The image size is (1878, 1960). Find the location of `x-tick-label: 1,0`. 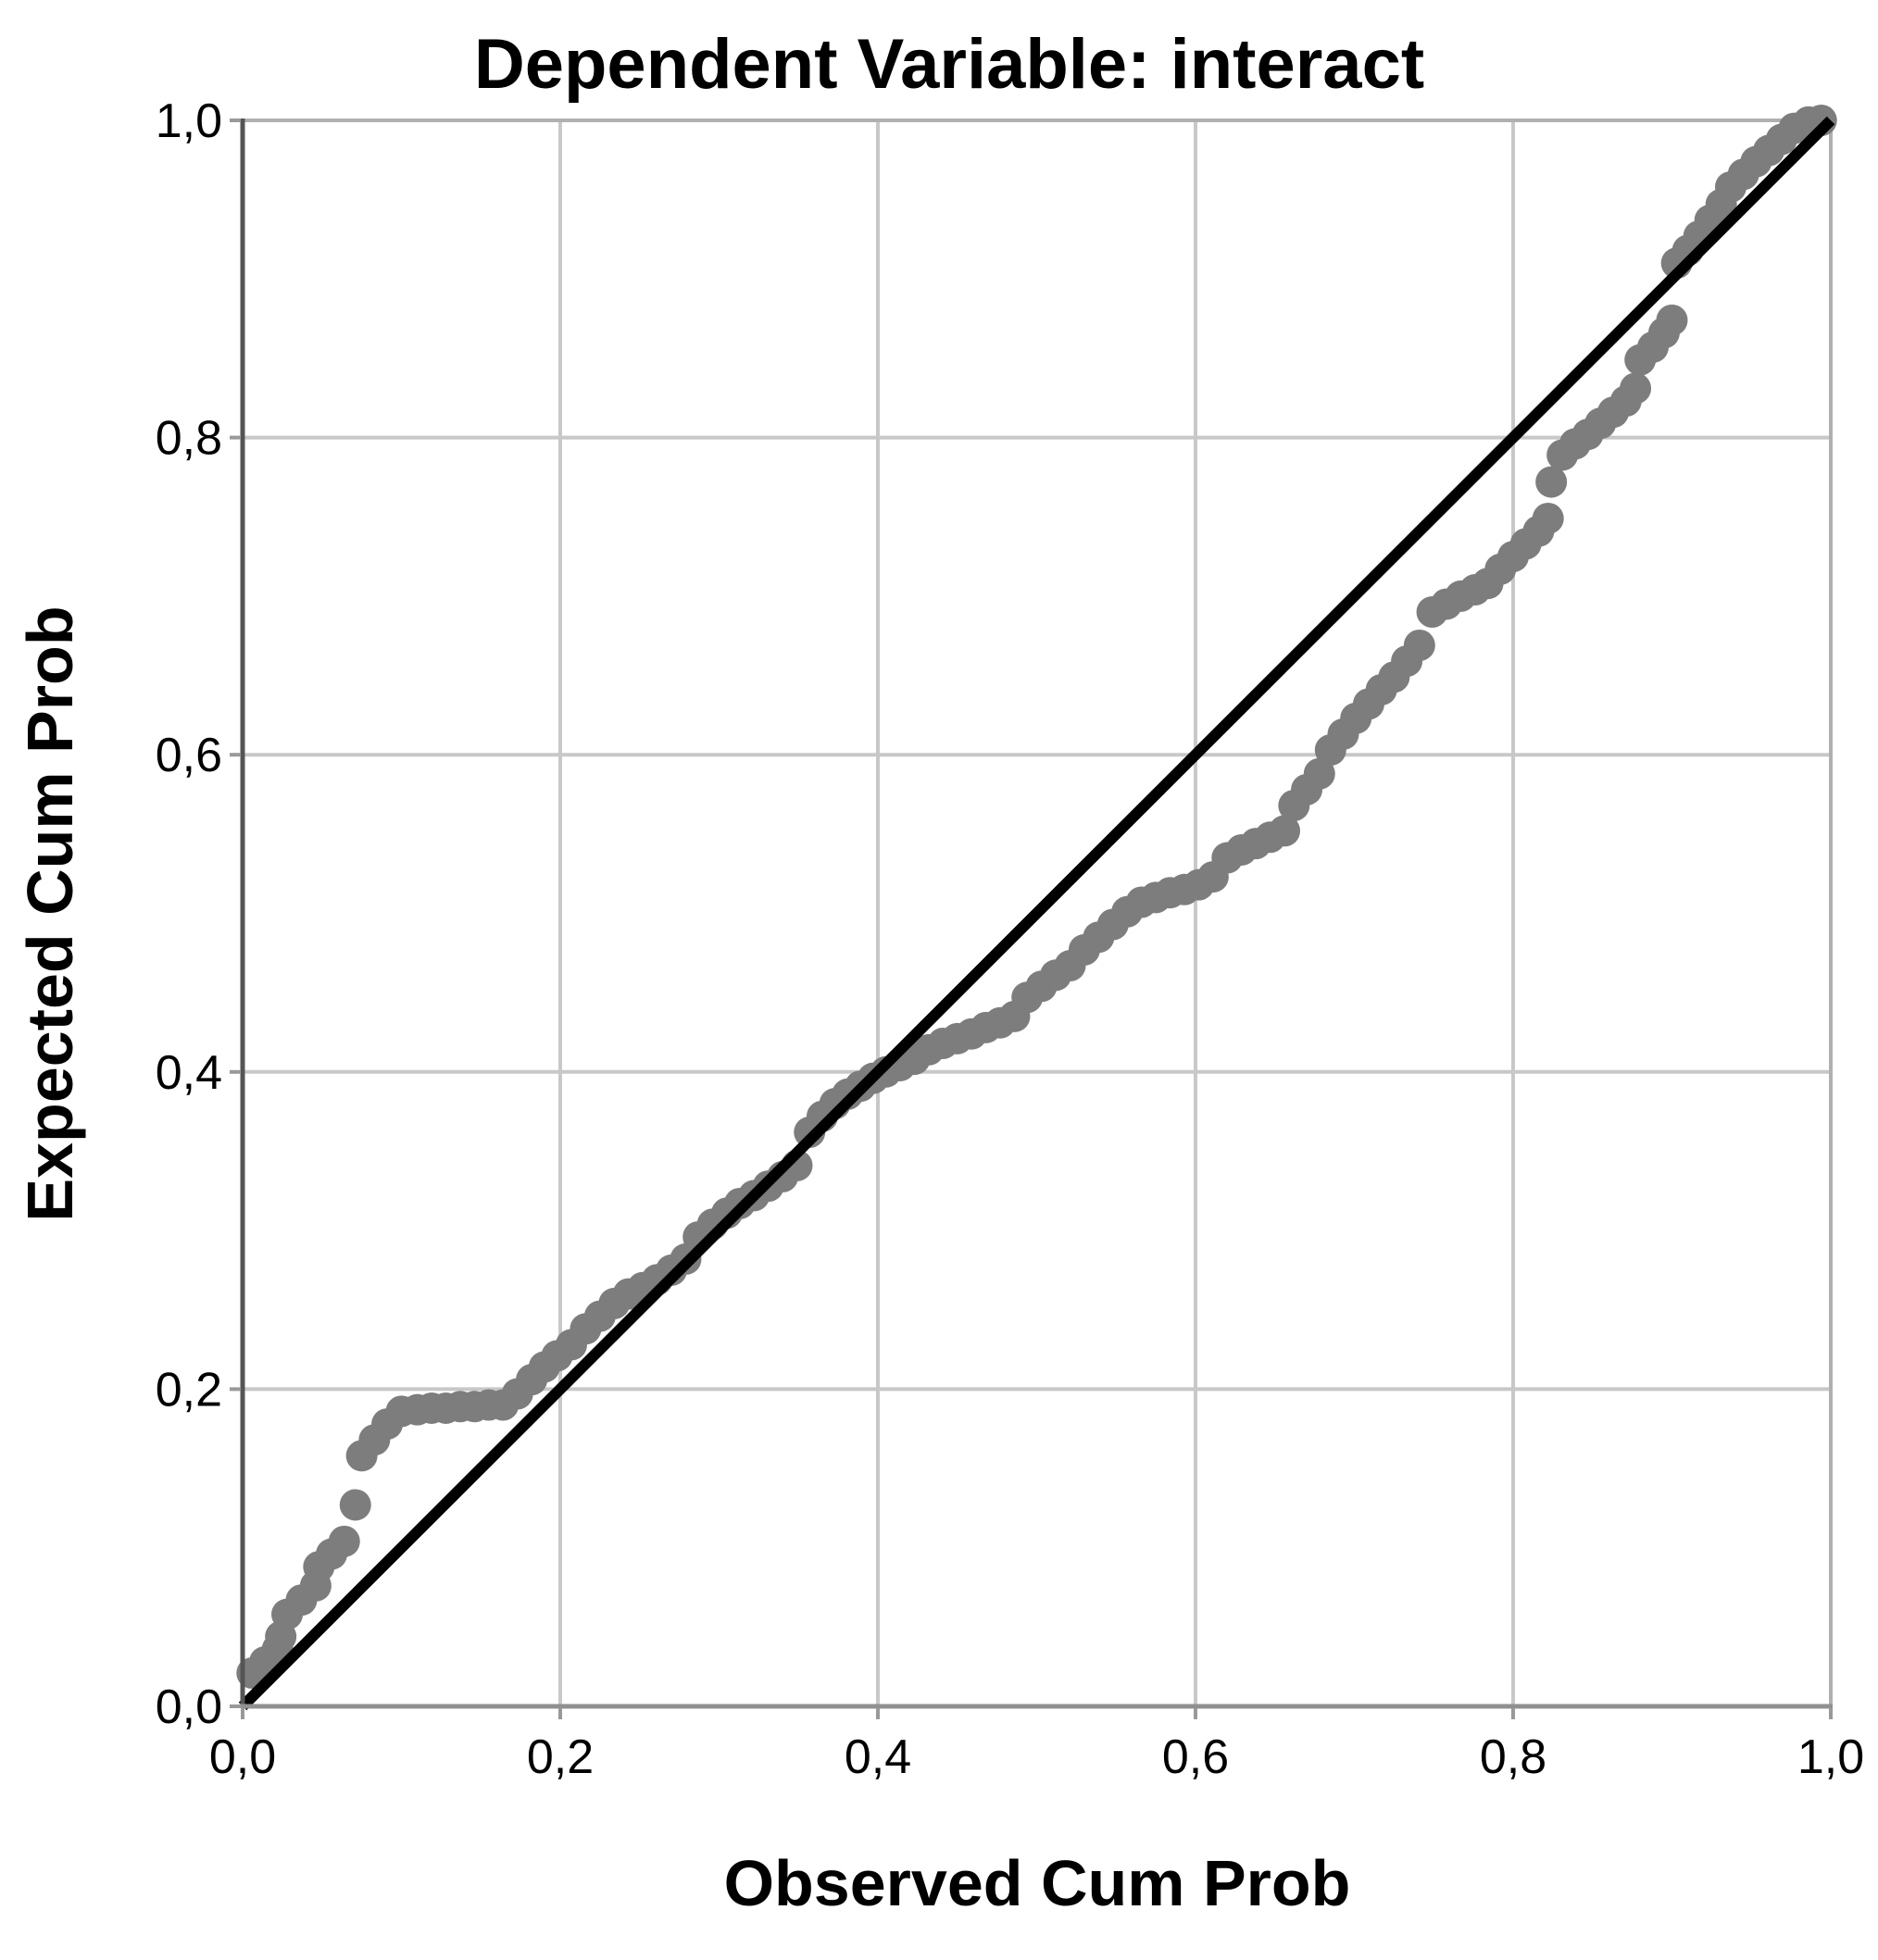

x-tick-label: 1,0 is located at coordinates (1830, 1757).